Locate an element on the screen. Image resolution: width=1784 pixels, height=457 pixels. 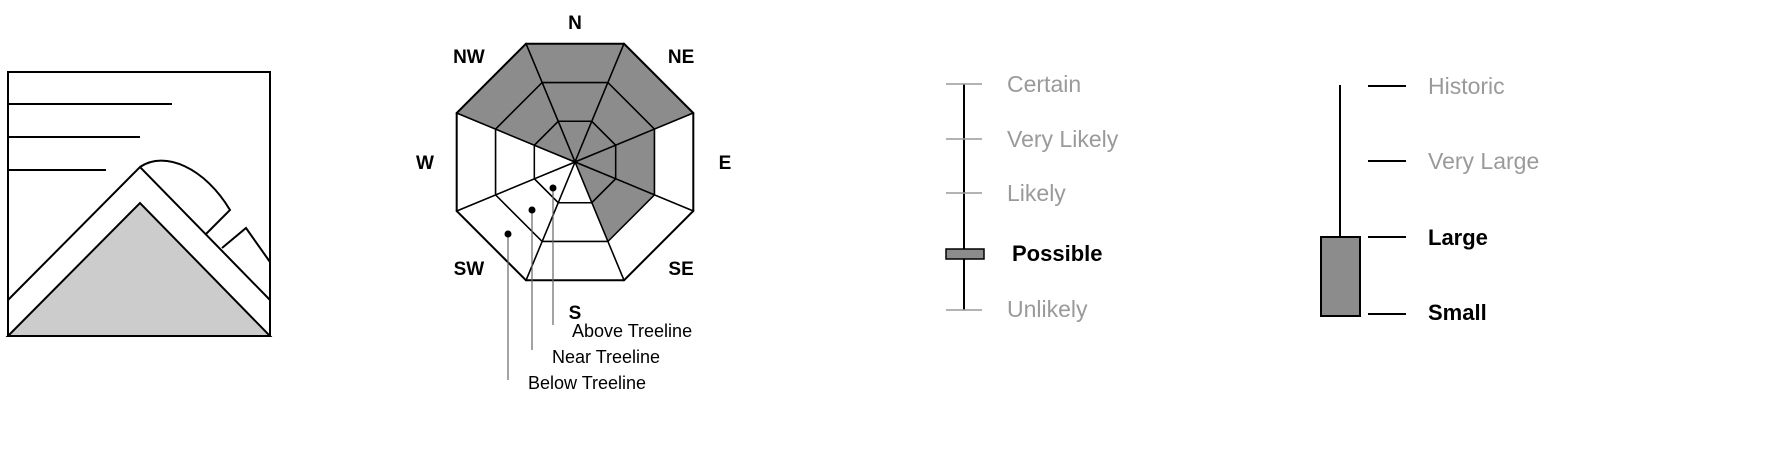
sector-outer-n is located at coordinates (575, 63).